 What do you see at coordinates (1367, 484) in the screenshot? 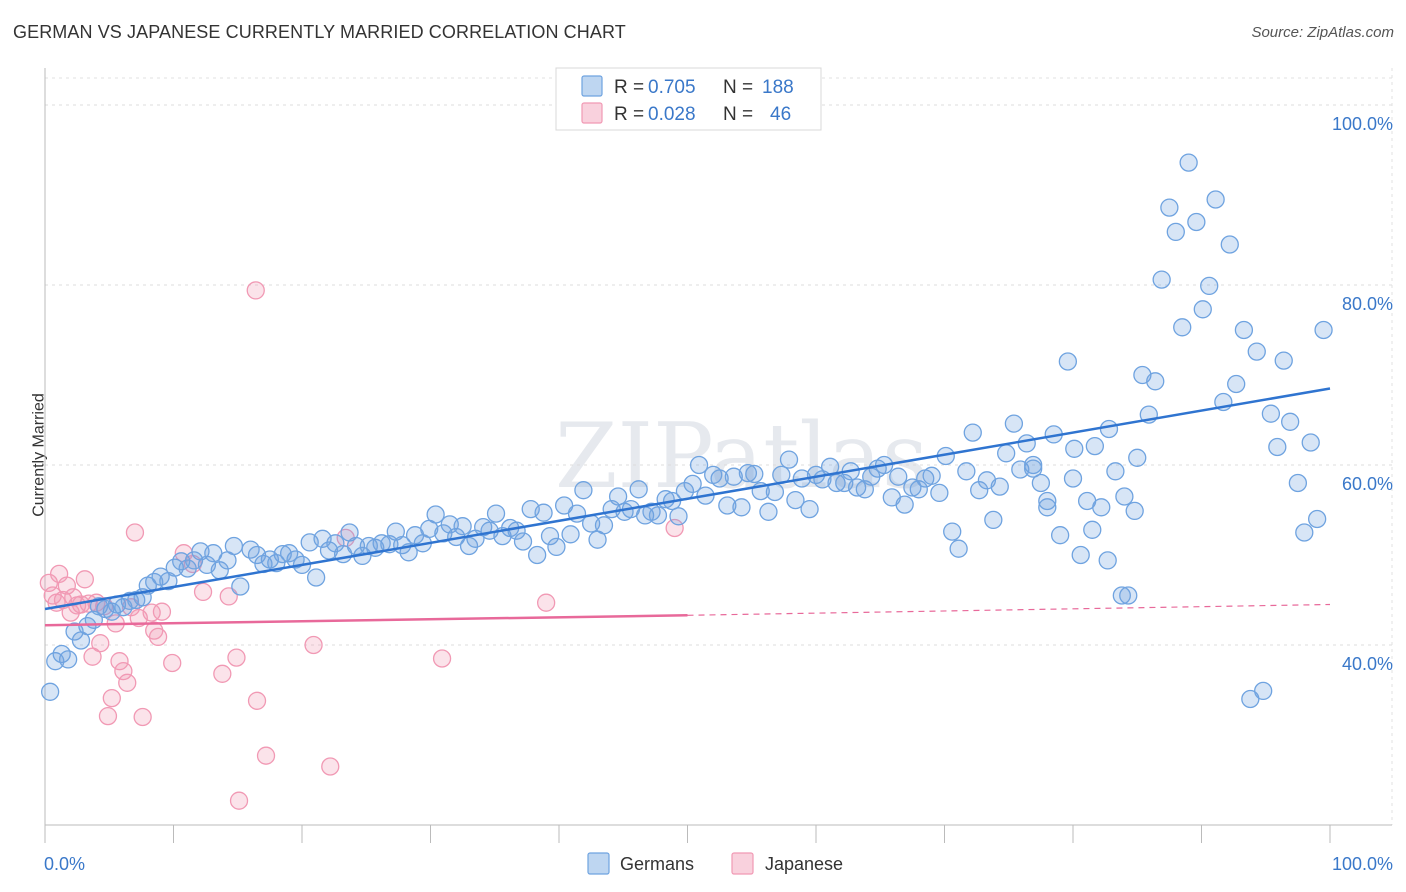
I see `y-tick-label-1: 60.0%` at bounding box center [1367, 484].